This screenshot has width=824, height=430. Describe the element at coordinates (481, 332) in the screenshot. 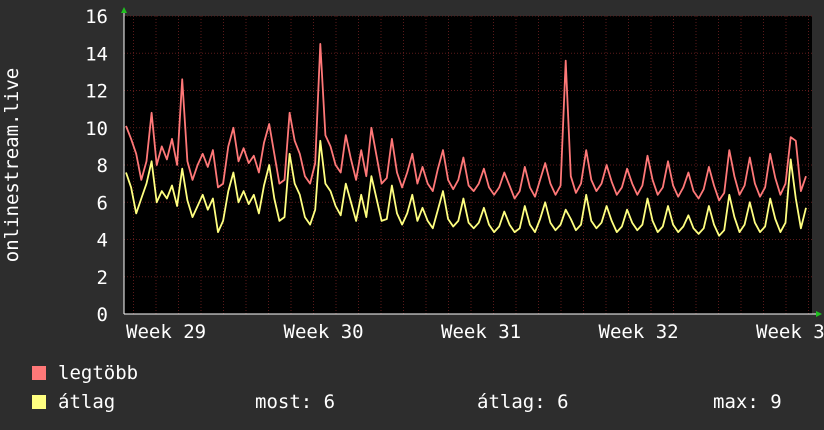

I see `x-tick-label: Week 31` at that location.